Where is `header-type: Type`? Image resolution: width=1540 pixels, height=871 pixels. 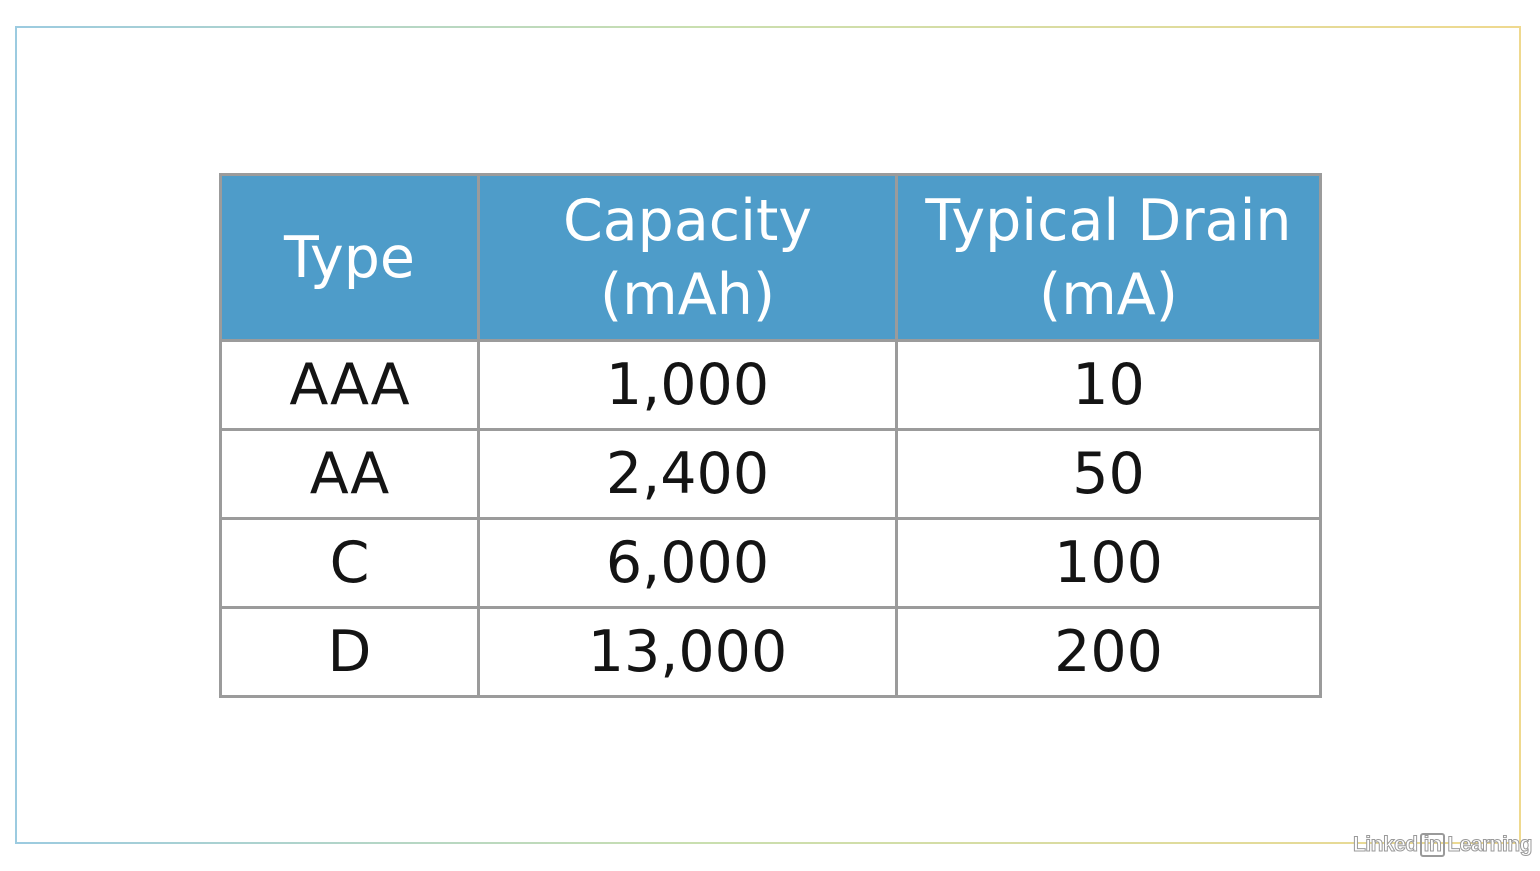 header-type: Type is located at coordinates (349, 257).